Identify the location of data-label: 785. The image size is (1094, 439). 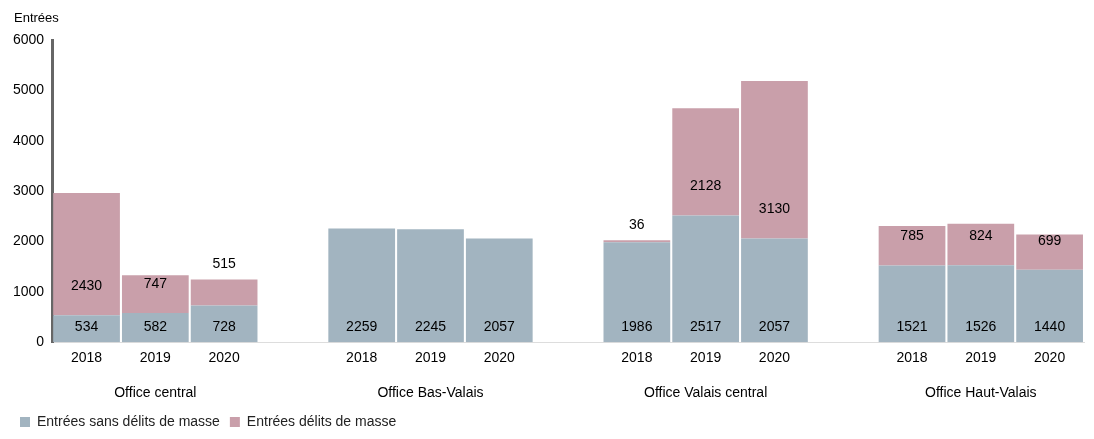
(912, 235).